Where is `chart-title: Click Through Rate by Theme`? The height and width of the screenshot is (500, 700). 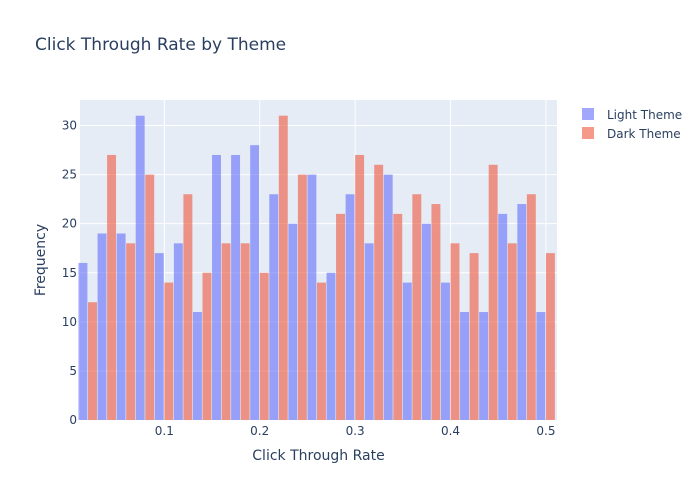
chart-title: Click Through Rate by Theme is located at coordinates (160, 45).